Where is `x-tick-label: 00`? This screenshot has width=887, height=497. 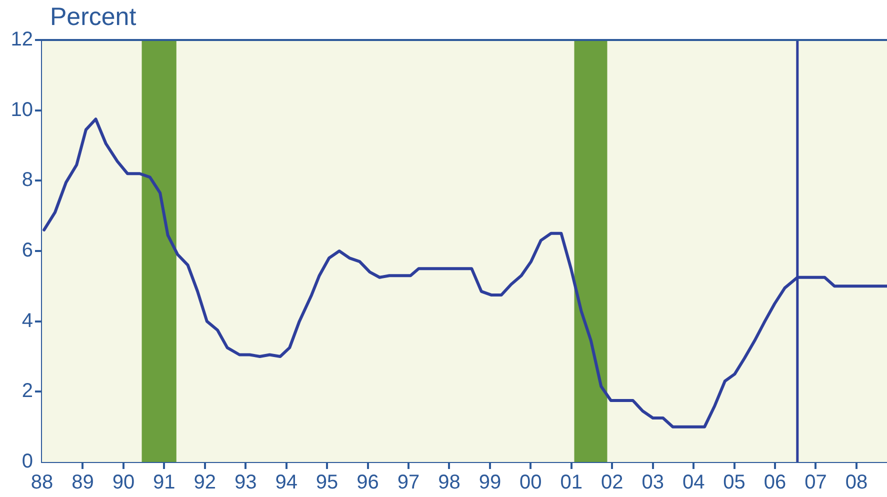 x-tick-label: 00 is located at coordinates (531, 483).